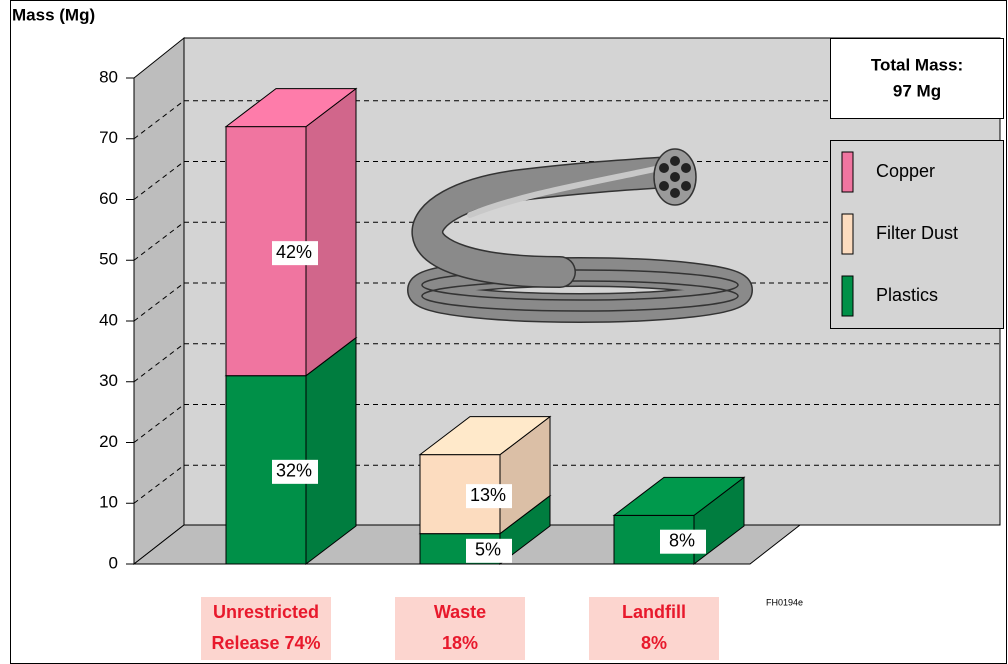 The image size is (1008, 664). What do you see at coordinates (580, 235) in the screenshot?
I see `cable-illustration` at bounding box center [580, 235].